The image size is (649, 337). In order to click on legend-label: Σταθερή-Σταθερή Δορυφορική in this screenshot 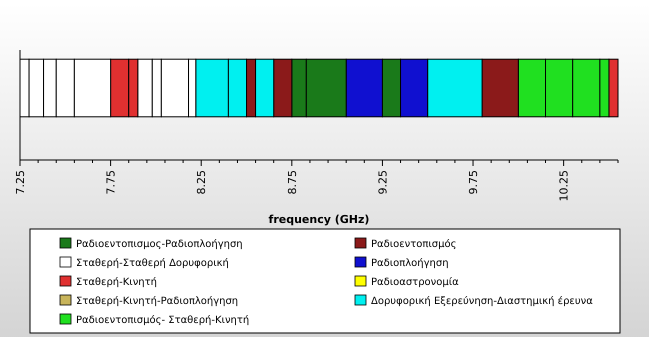, I will do `click(152, 263)`.